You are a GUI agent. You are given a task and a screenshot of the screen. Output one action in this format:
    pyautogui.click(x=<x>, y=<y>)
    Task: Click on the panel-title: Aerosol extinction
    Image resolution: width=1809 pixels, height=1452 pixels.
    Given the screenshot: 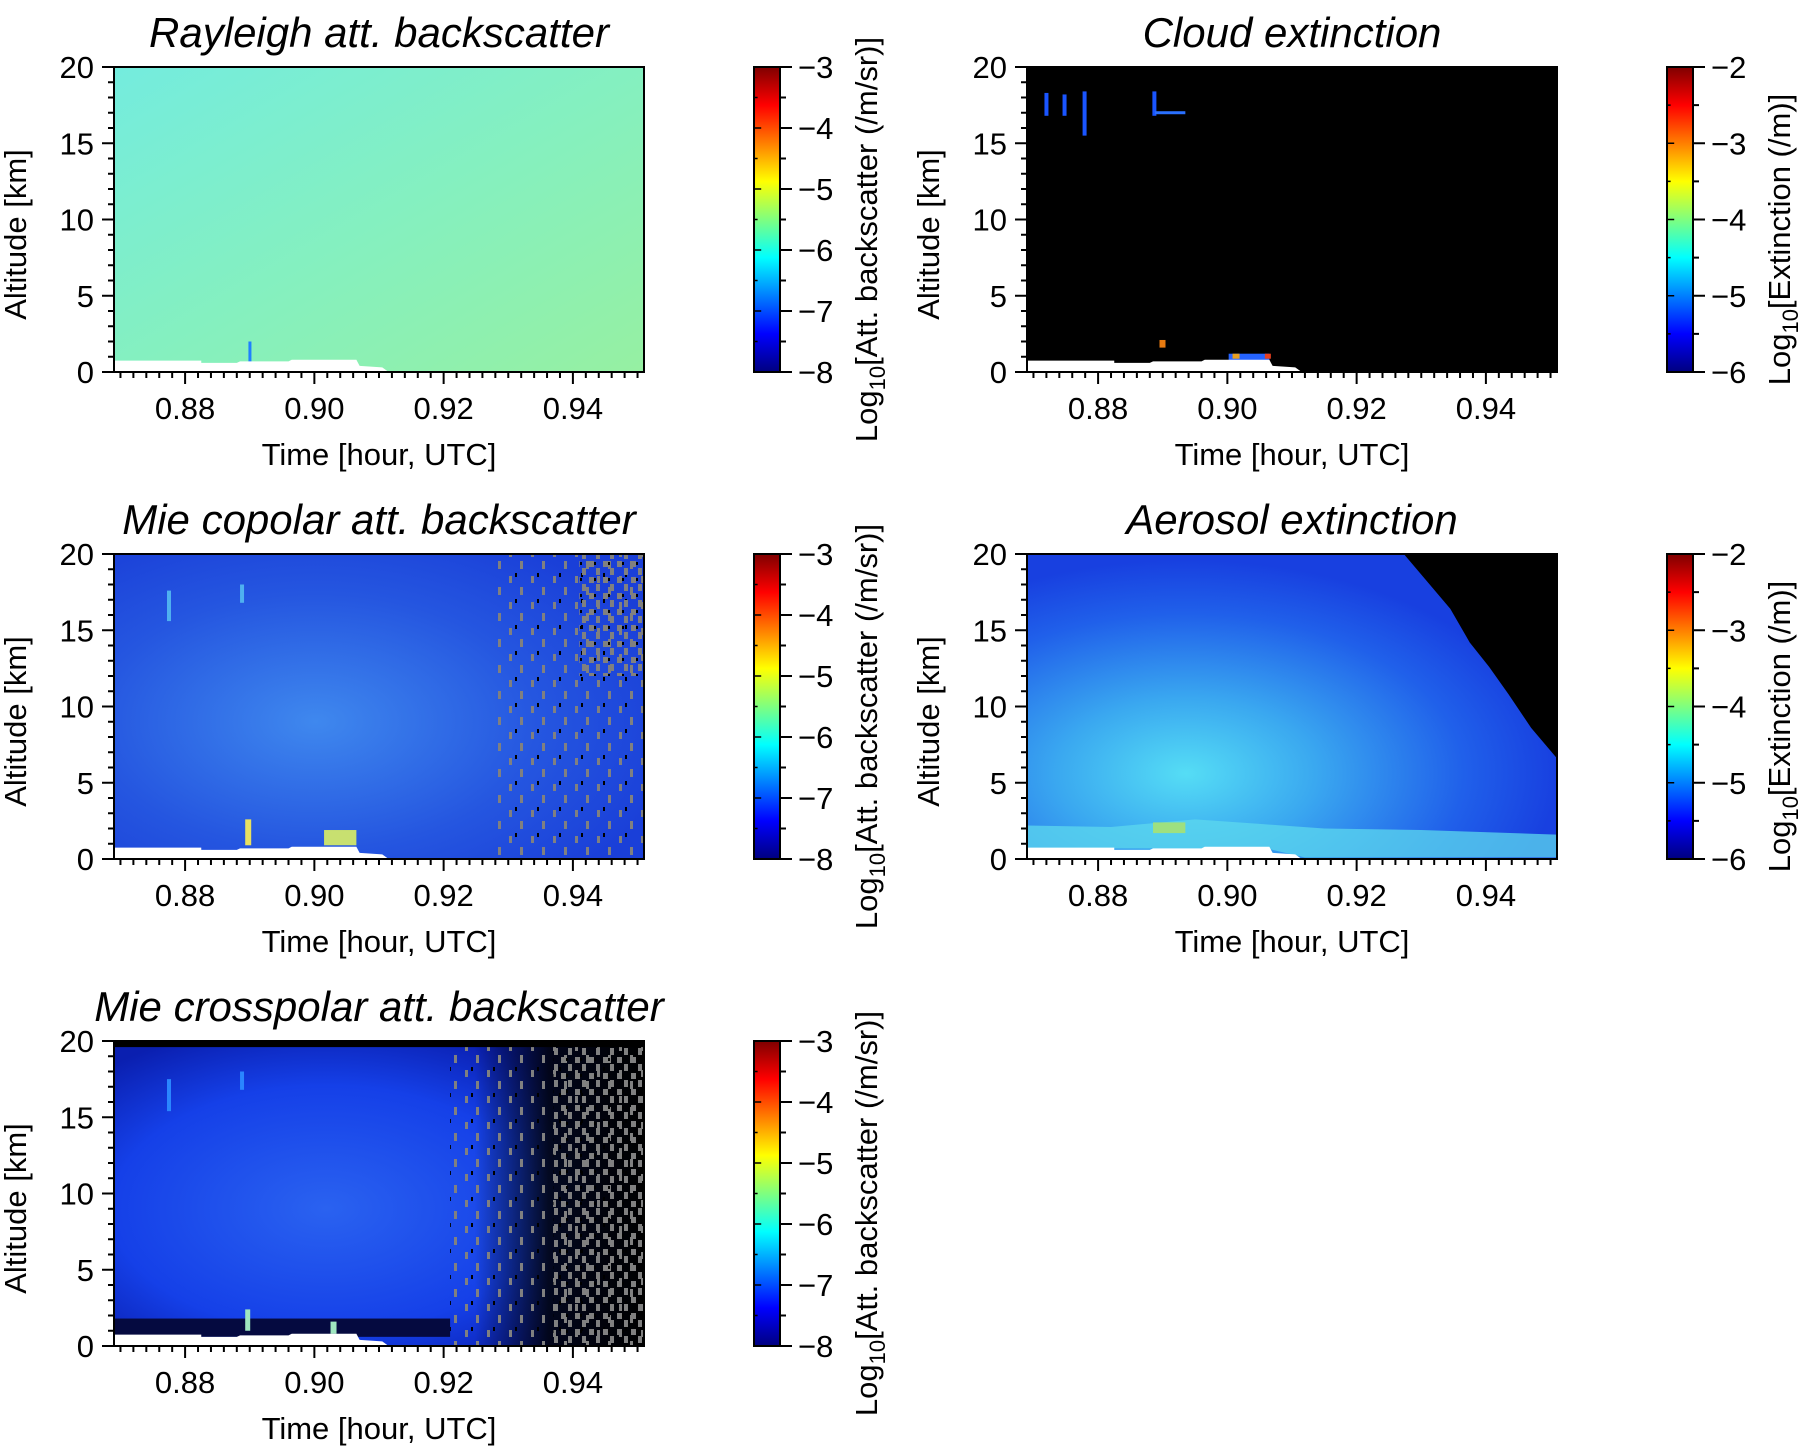 What is the action you would take?
    pyautogui.click(x=1290, y=519)
    